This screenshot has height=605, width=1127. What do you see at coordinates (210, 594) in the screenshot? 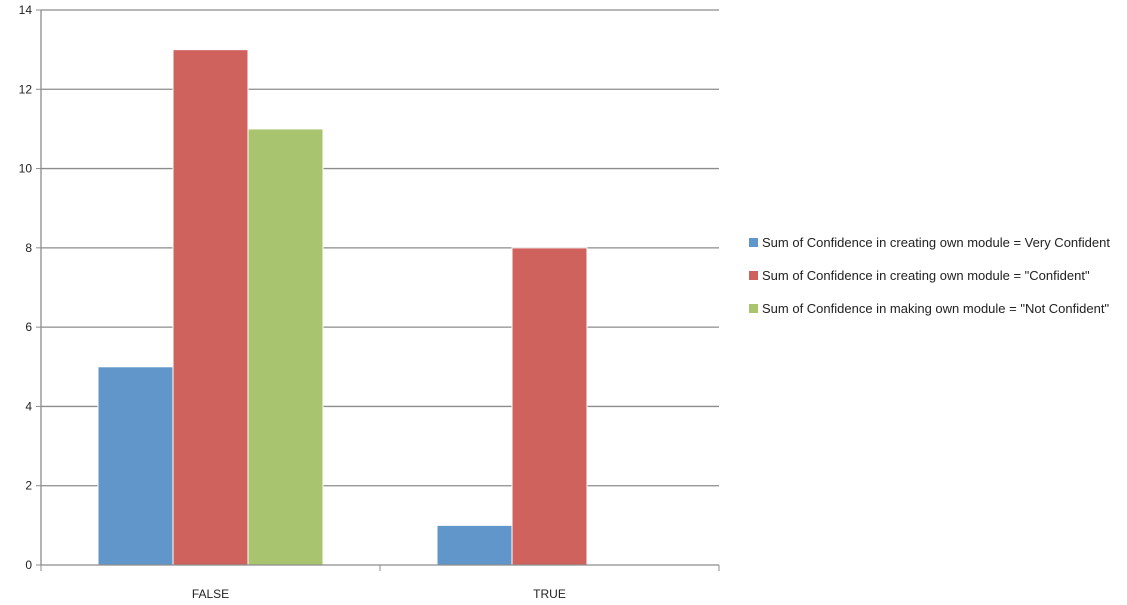
I see `x-tick-label: FALSE` at bounding box center [210, 594].